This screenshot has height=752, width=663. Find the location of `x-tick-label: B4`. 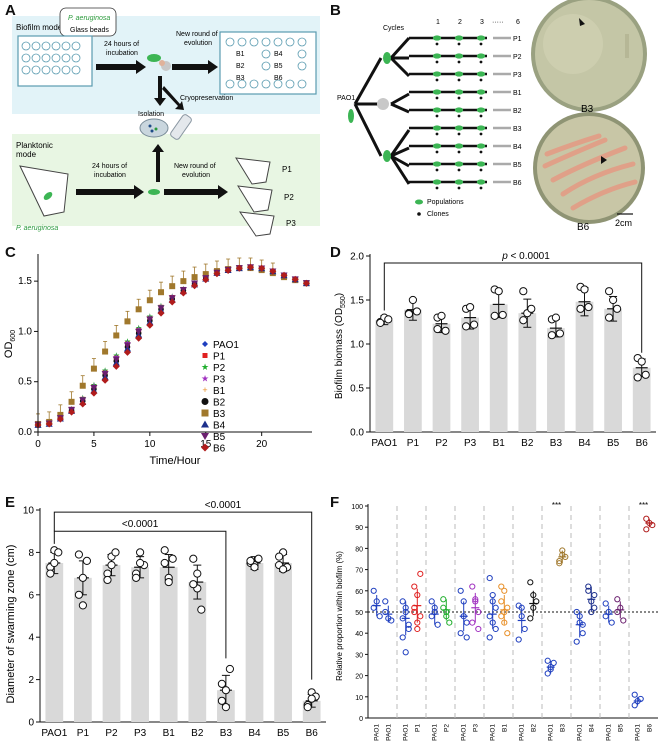

x-tick-label: B4 is located at coordinates (584, 443).